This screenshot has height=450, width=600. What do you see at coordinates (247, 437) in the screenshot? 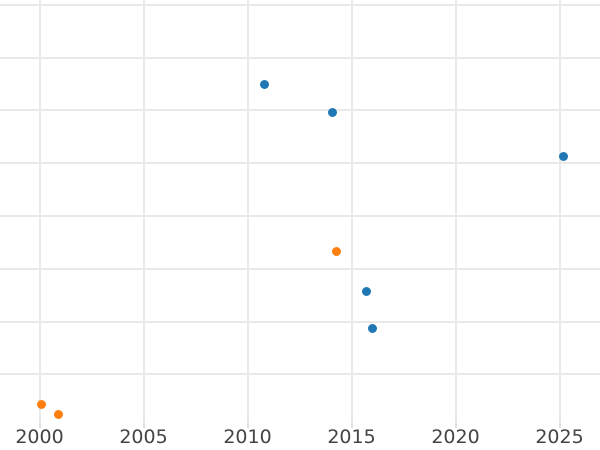
I see `x-tick-label: 2010` at bounding box center [247, 437].